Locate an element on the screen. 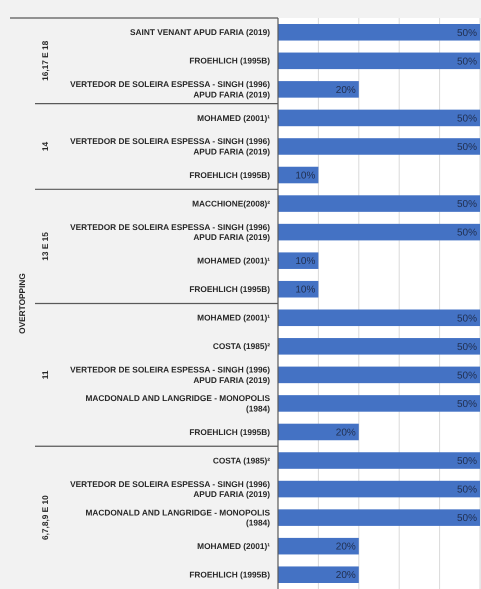 This screenshot has width=481, height=589. text: 11 is located at coordinates (45, 375).